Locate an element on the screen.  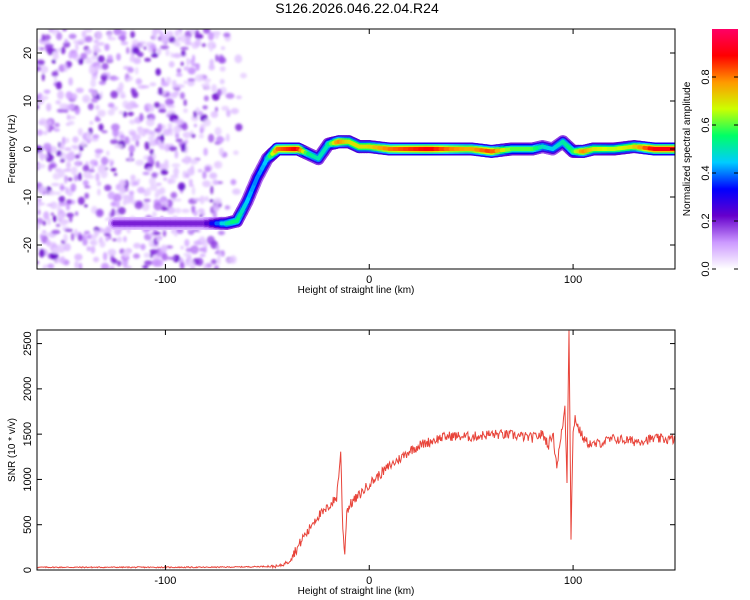
spectrogram-y-tick-label: -20 is located at coordinates (28, 245).